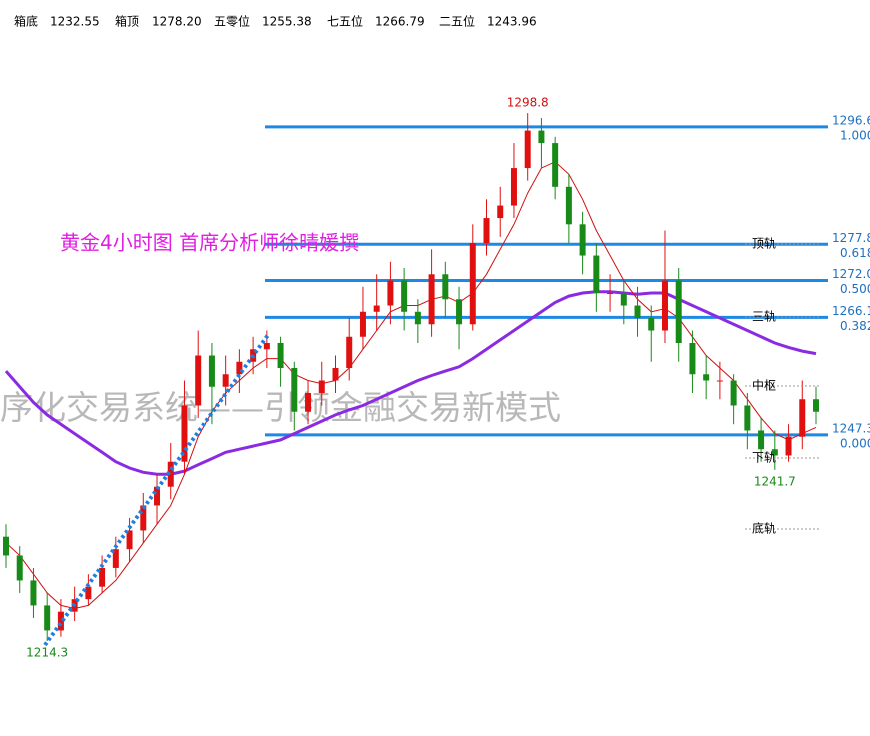 The width and height of the screenshot is (870, 736). What do you see at coordinates (764, 528) in the screenshot?
I see `channel-label: 底轨` at bounding box center [764, 528].